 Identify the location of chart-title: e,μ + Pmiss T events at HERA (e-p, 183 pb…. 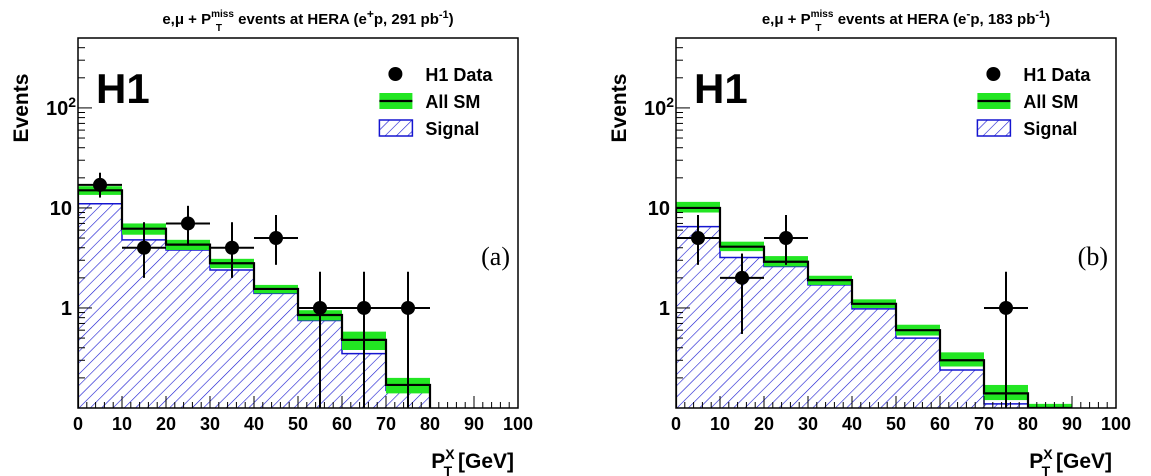
(906, 20).